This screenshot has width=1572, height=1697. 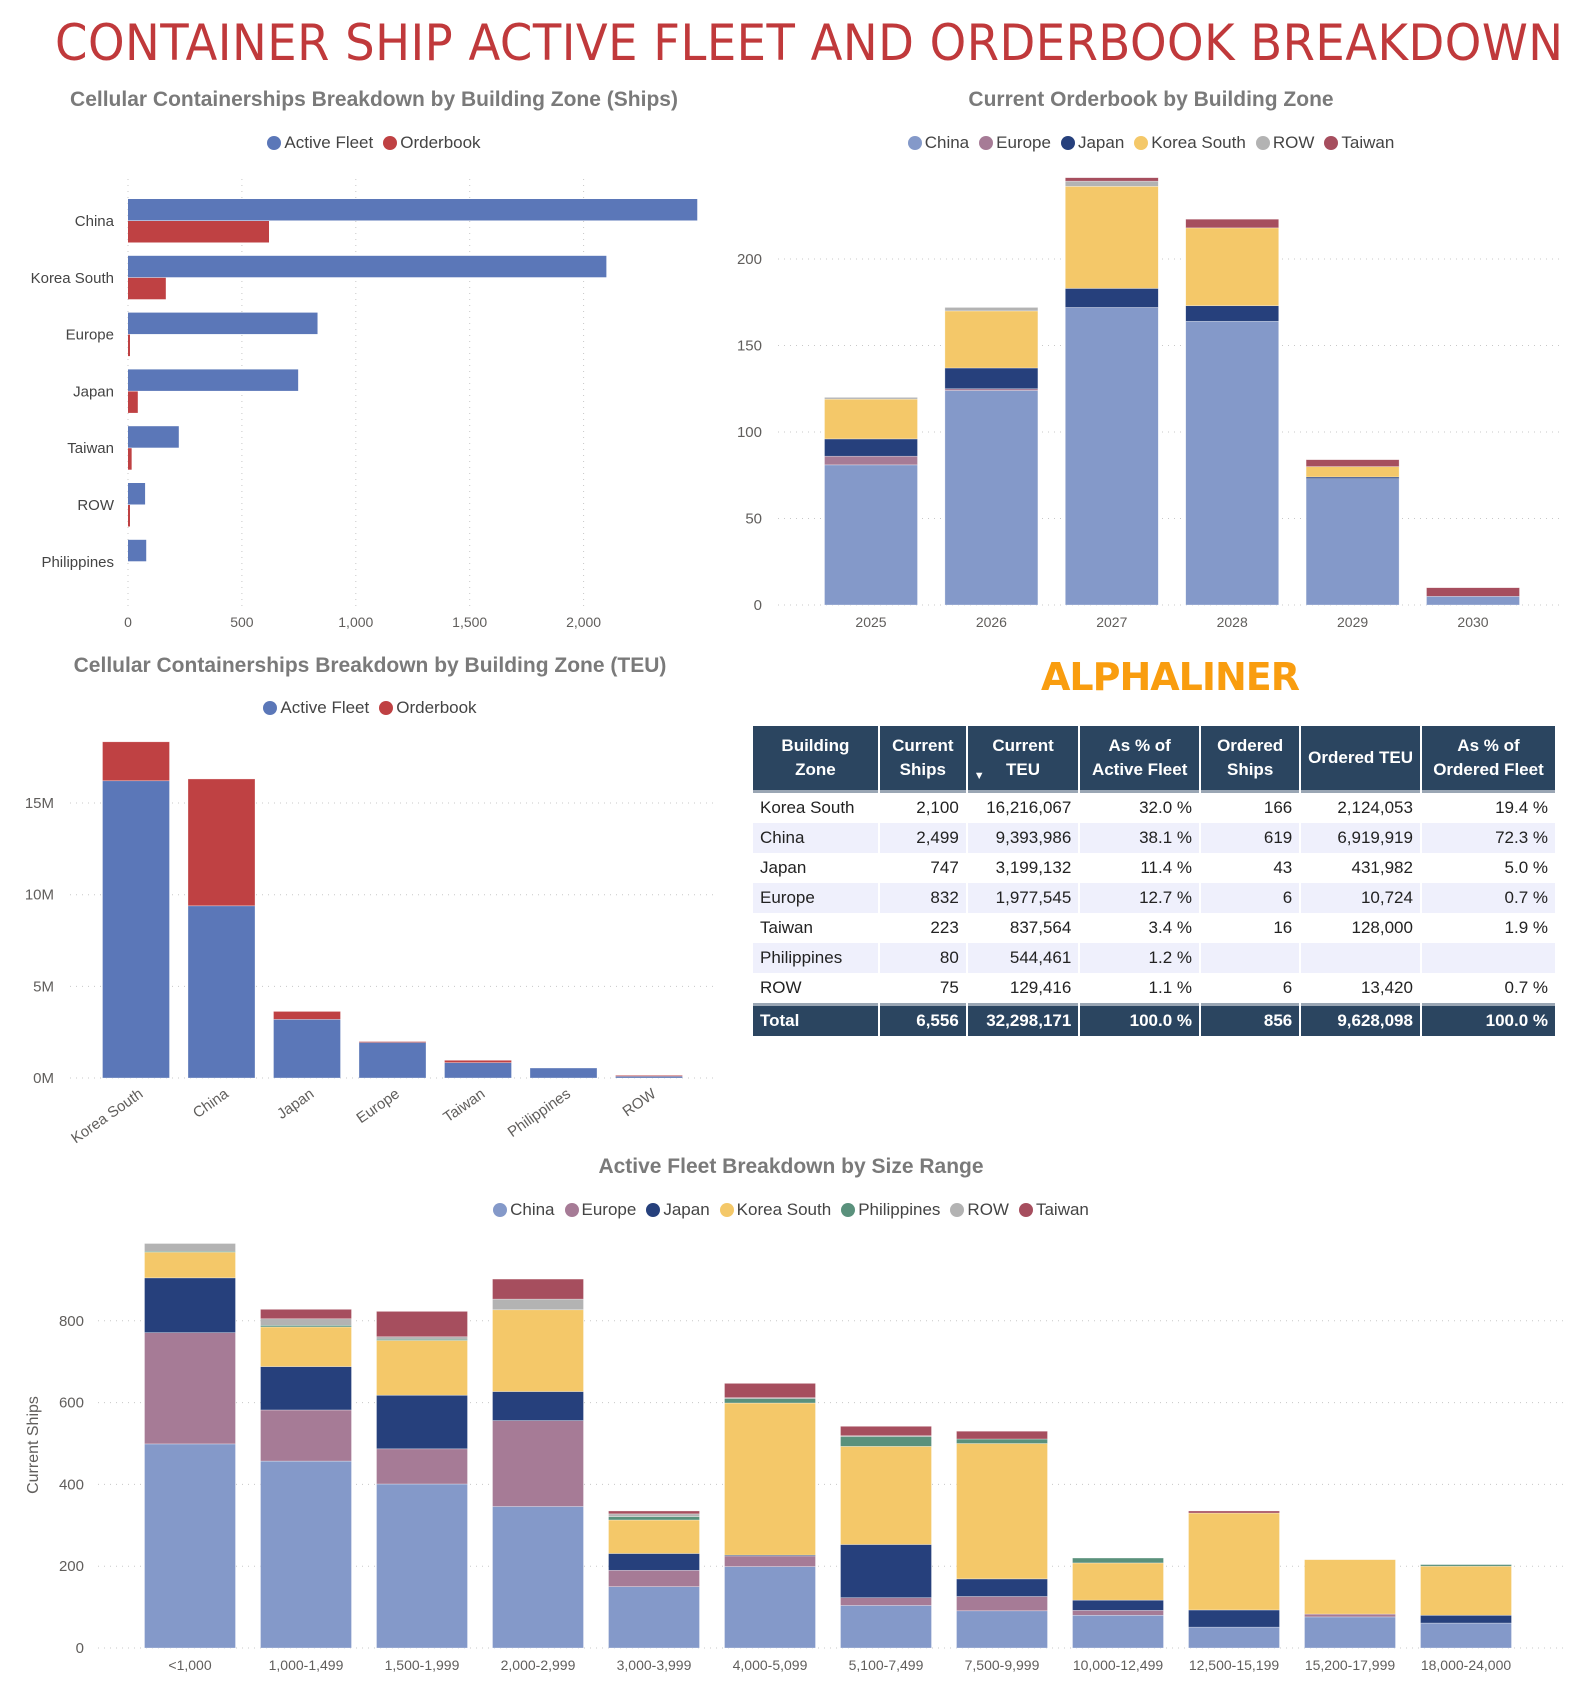 What do you see at coordinates (1040, 987) in the screenshot?
I see `table-cell-current-teu: 129,416` at bounding box center [1040, 987].